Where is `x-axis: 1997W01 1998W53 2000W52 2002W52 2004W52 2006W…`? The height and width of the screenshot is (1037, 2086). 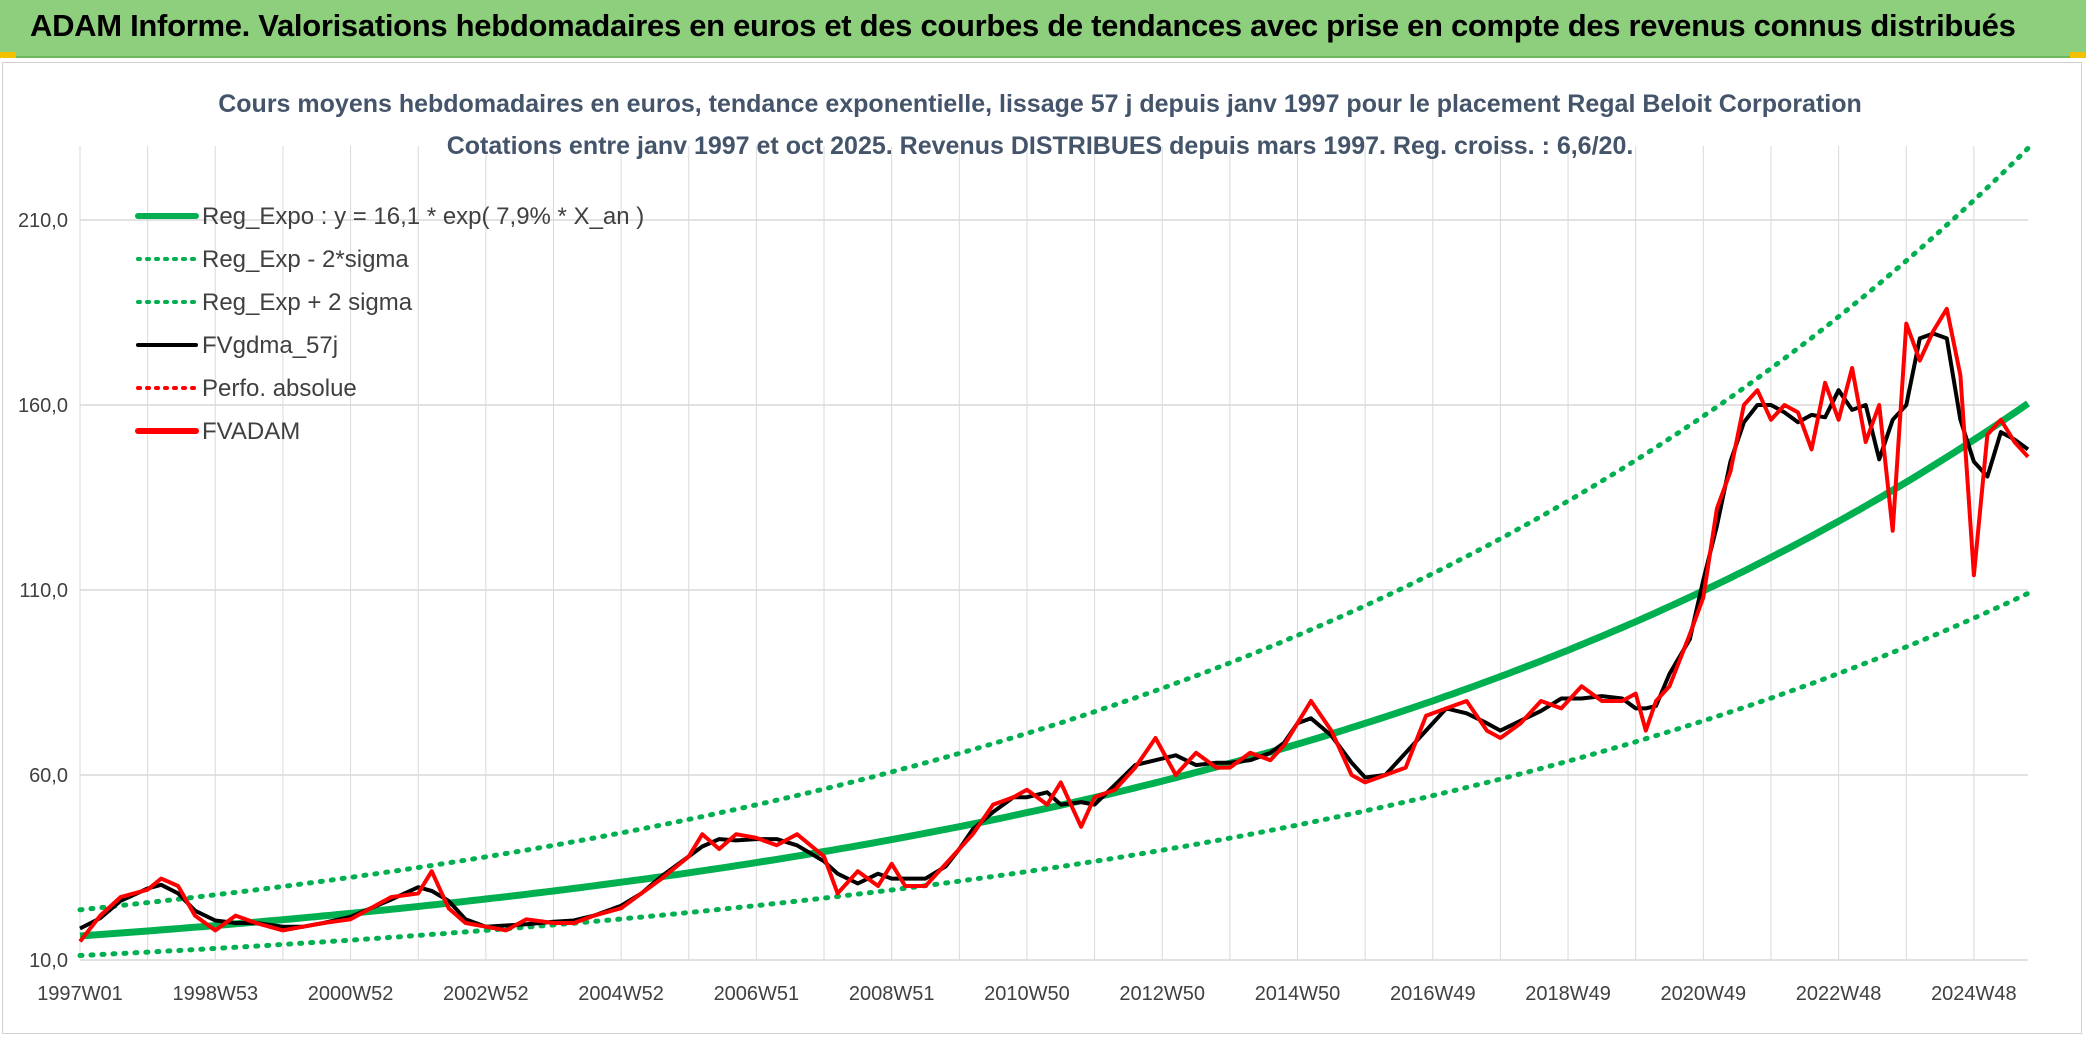
x-axis: 1997W01 1998W53 2000W52 2002W52 2004W52 2006W… is located at coordinates (1027, 994).